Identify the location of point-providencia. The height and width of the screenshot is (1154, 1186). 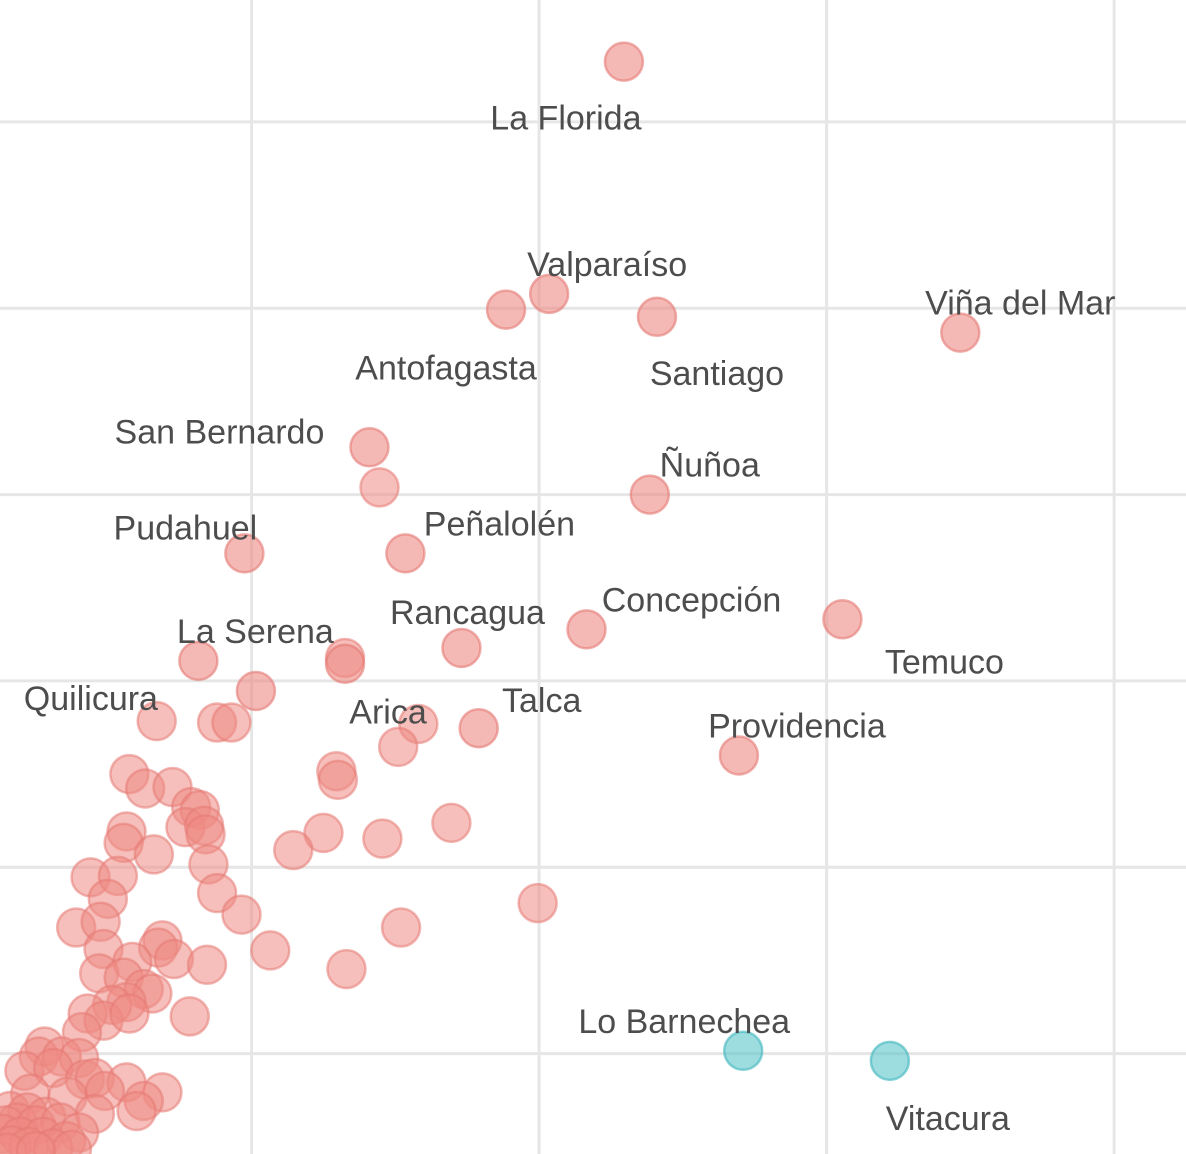
(739, 755).